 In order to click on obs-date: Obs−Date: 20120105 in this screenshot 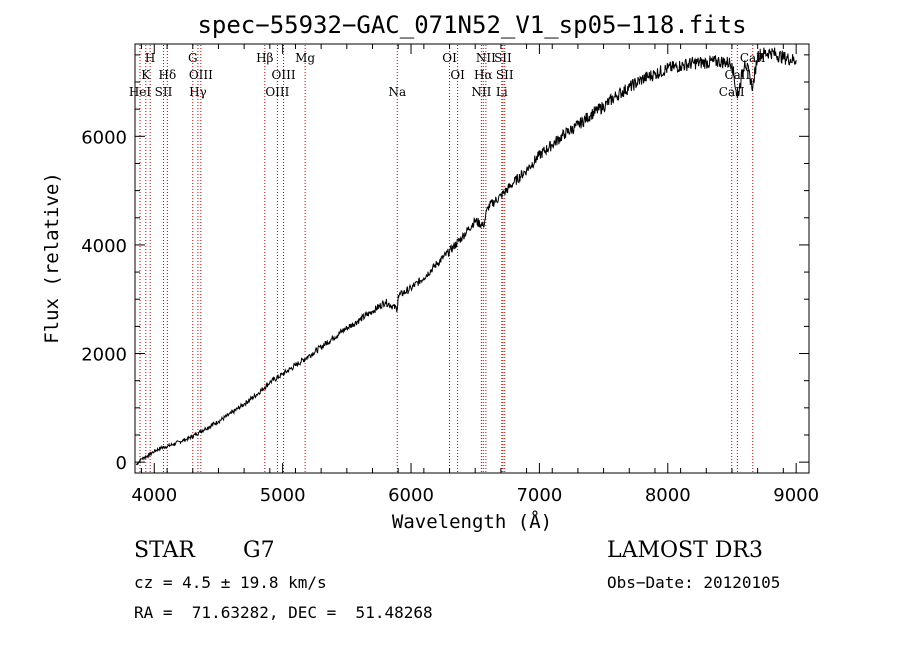, I will do `click(694, 582)`.